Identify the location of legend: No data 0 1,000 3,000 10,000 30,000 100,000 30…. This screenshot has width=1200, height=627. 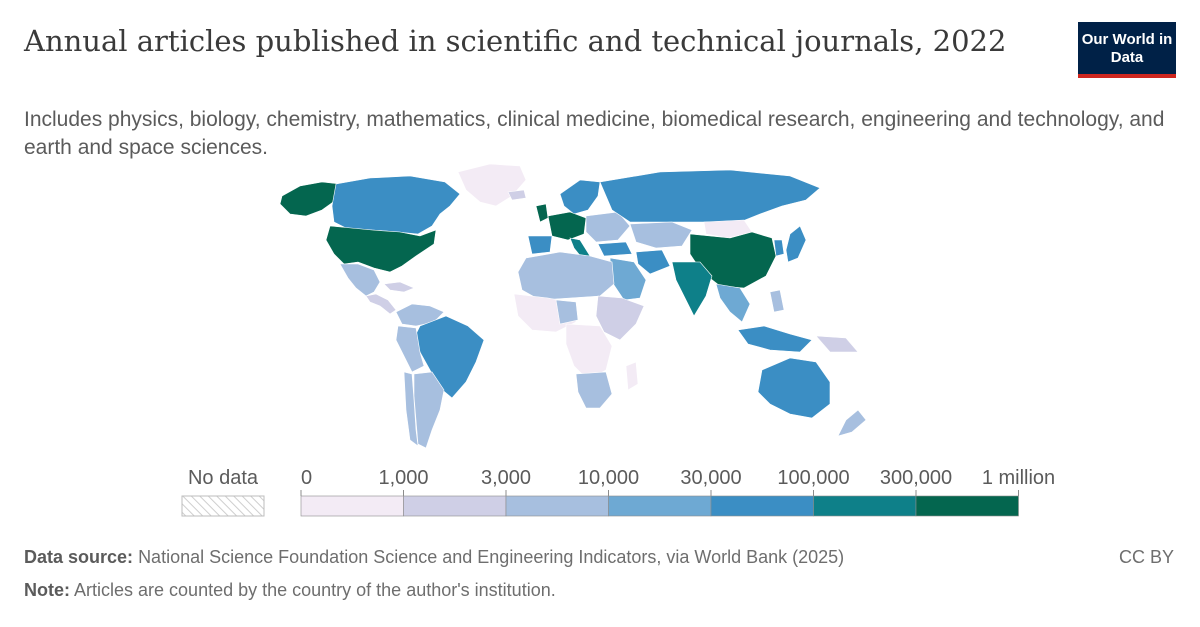
(618, 492).